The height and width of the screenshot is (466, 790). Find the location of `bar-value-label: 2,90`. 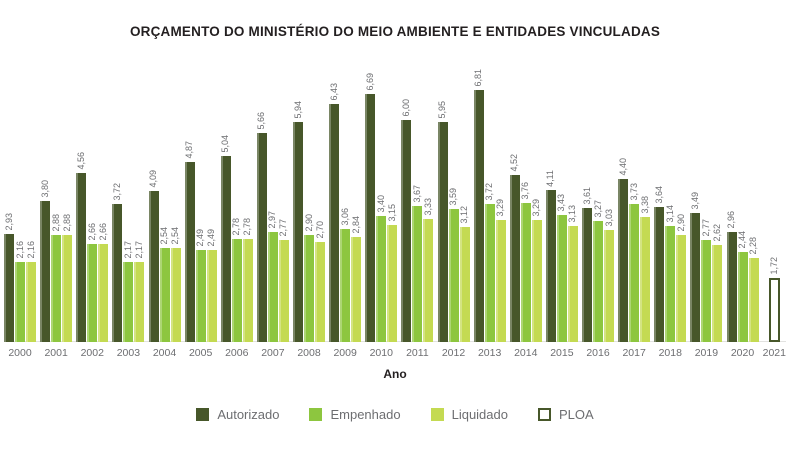

bar-value-label: 2,90 is located at coordinates (308, 223).